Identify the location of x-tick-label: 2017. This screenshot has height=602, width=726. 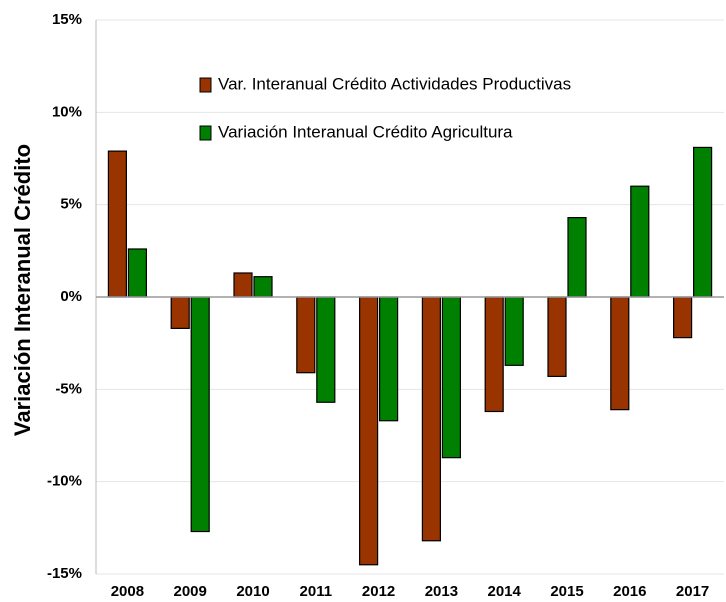
(692, 591).